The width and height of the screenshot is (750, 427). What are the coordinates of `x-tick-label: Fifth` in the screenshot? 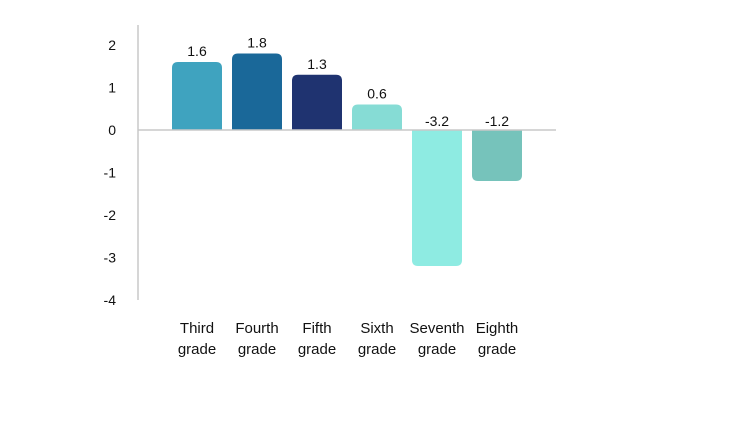 It's located at (316, 328).